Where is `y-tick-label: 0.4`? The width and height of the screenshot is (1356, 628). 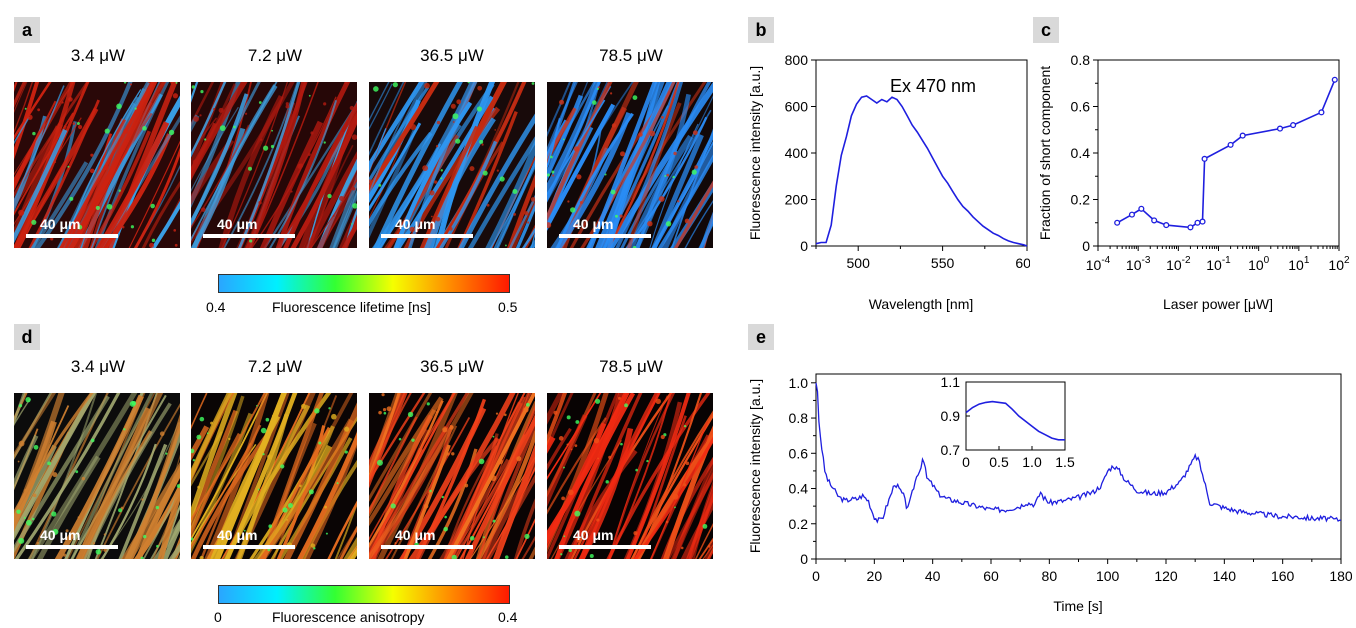
y-tick-label: 0.4 is located at coordinates (799, 489).